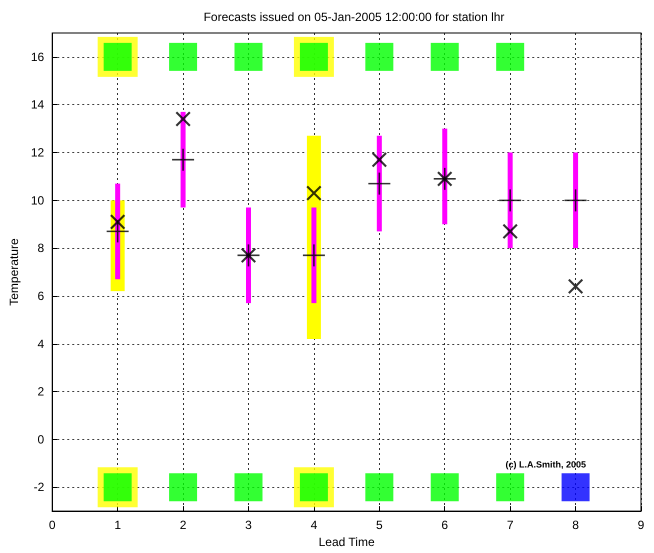 This screenshot has width=654, height=553. Describe the element at coordinates (314, 525) in the screenshot. I see `x-tick-label: 4` at that location.